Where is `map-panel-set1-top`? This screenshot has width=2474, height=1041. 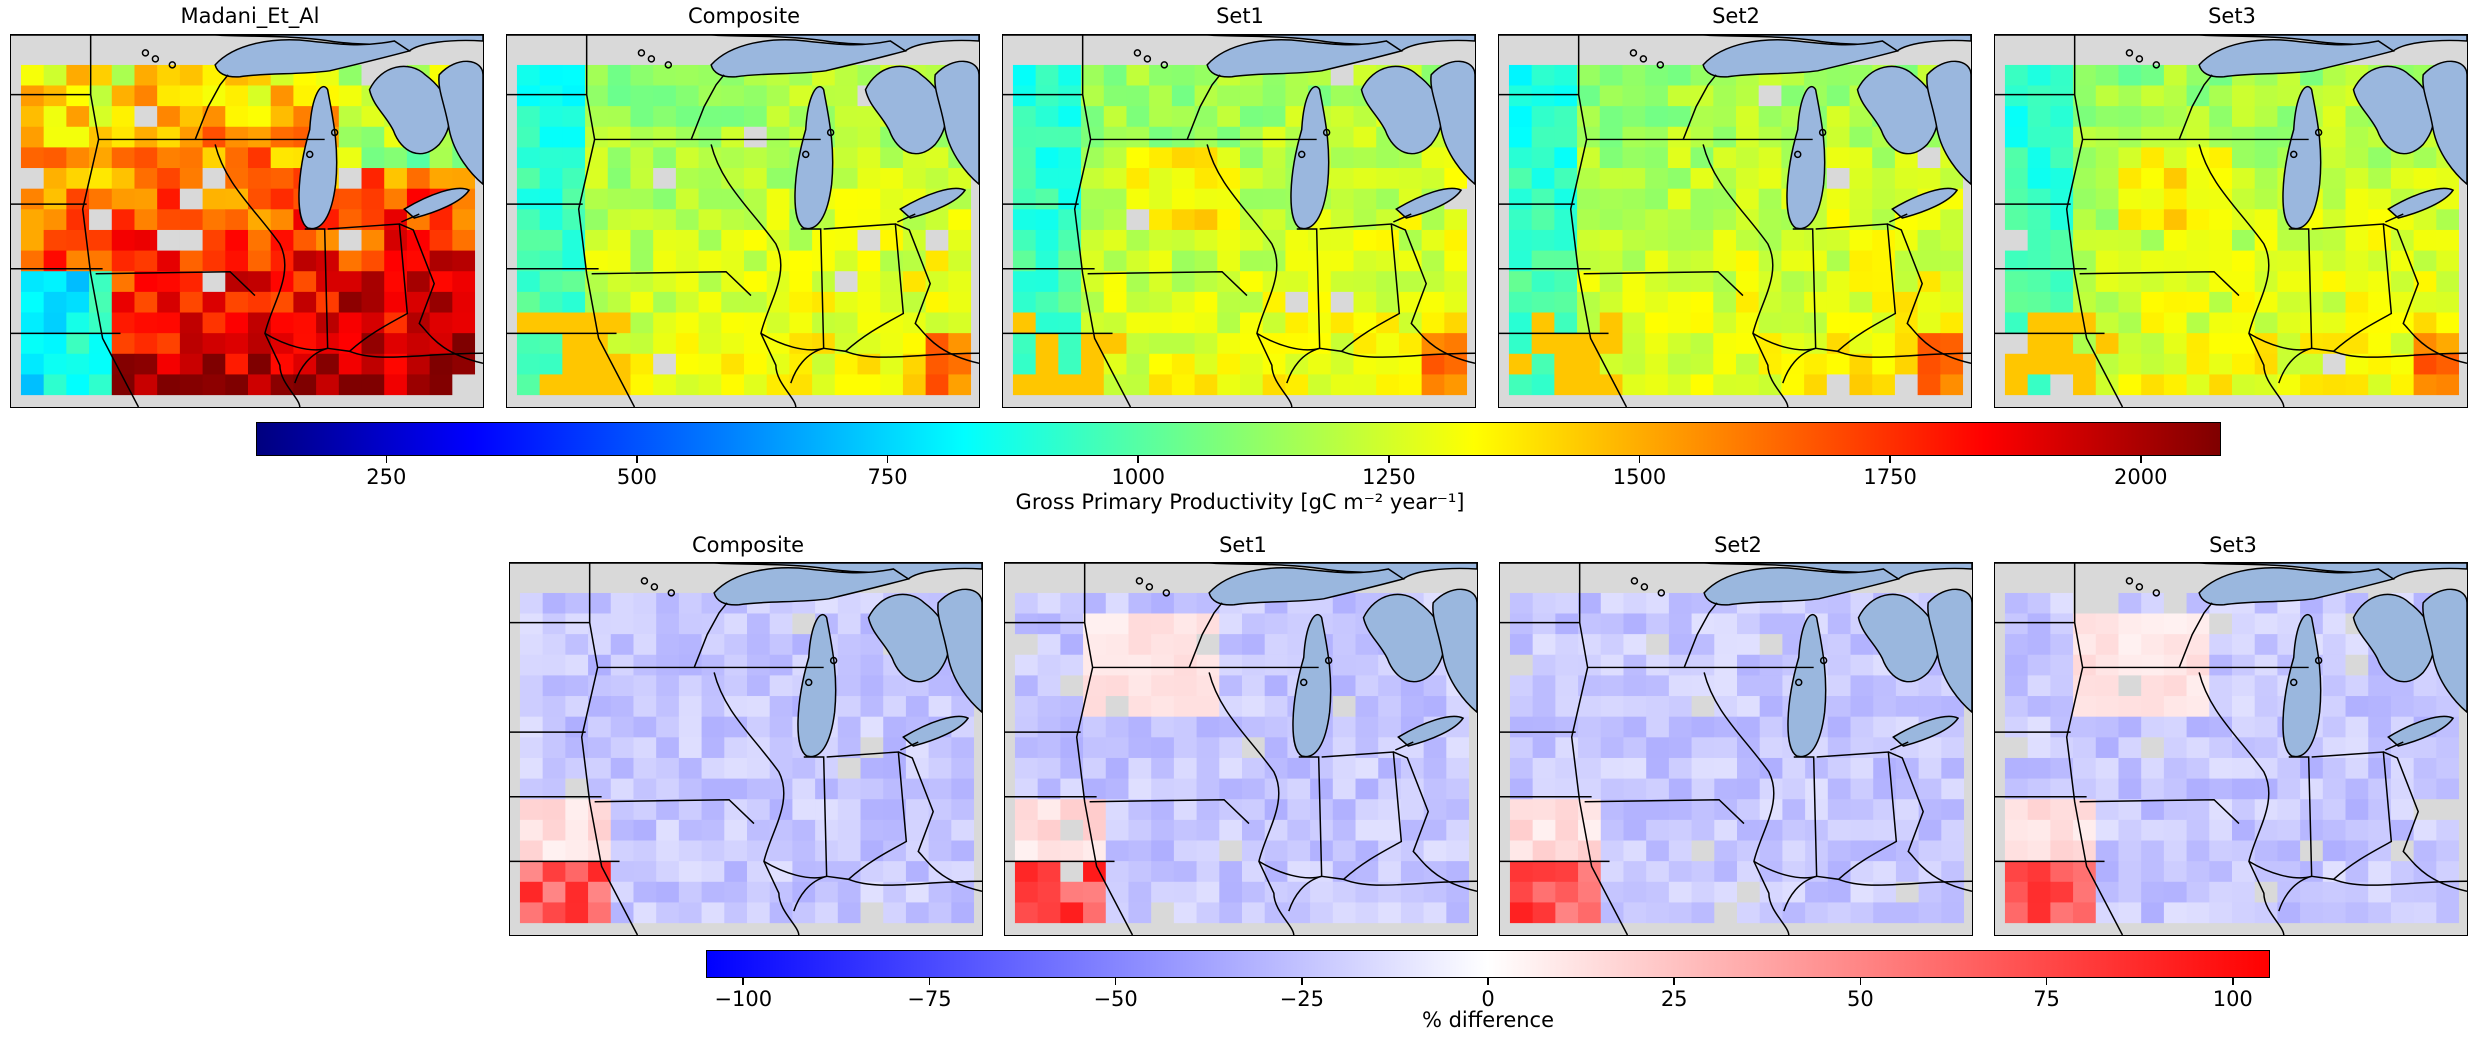 map-panel-set1-top is located at coordinates (1239, 221).